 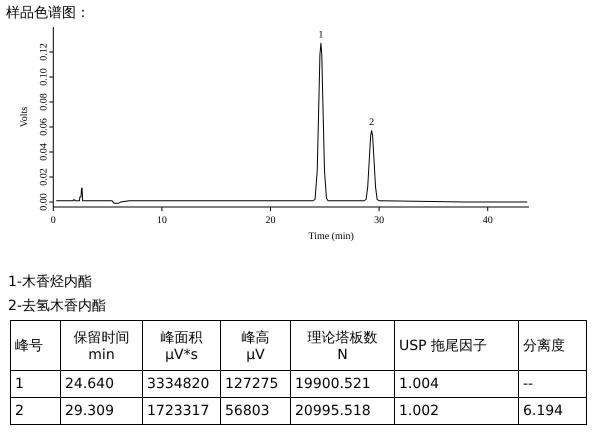 What do you see at coordinates (342, 384) in the screenshot?
I see `text: 19900.521` at bounding box center [342, 384].